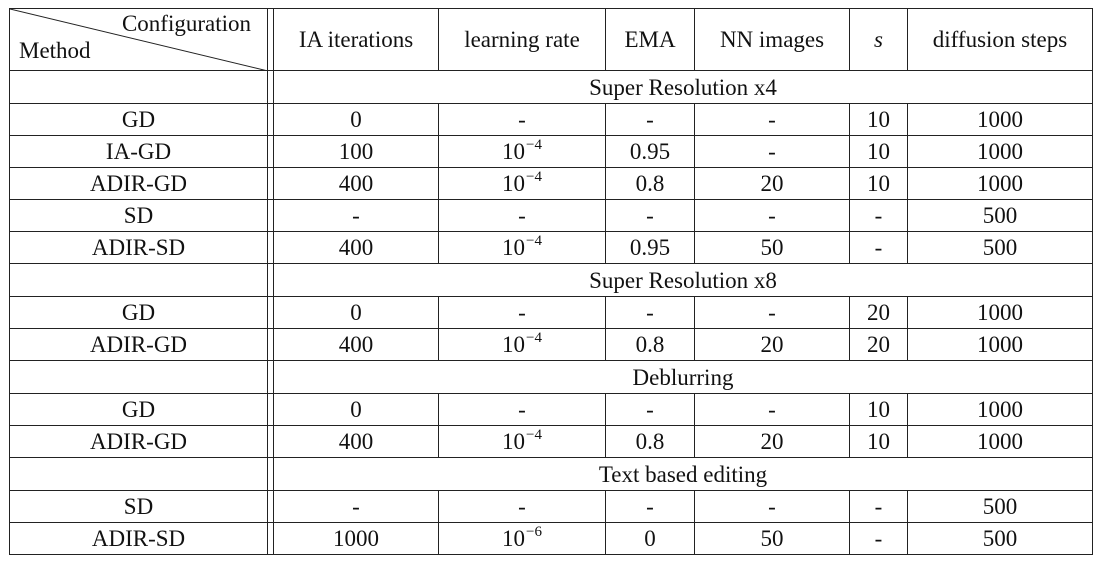 This screenshot has height=568, width=1106. Describe the element at coordinates (772, 441) in the screenshot. I see `nn-images-cell: 20` at that location.